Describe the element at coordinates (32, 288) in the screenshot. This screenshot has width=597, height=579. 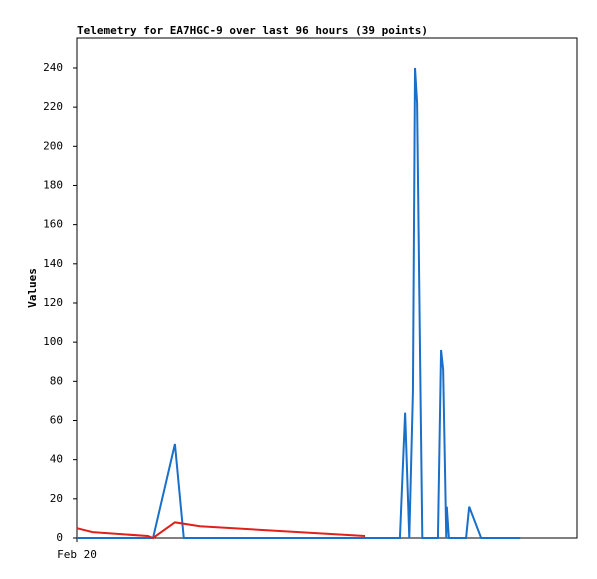
I see `y-axis-label: Values` at that location.